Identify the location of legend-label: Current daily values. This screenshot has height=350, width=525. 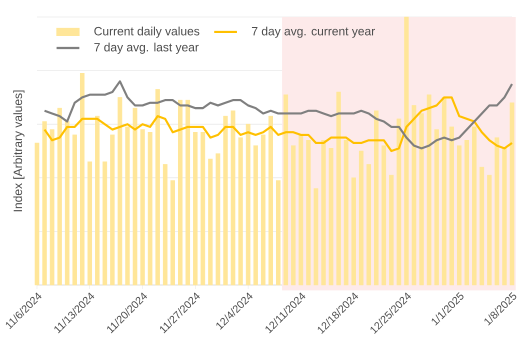
(147, 32).